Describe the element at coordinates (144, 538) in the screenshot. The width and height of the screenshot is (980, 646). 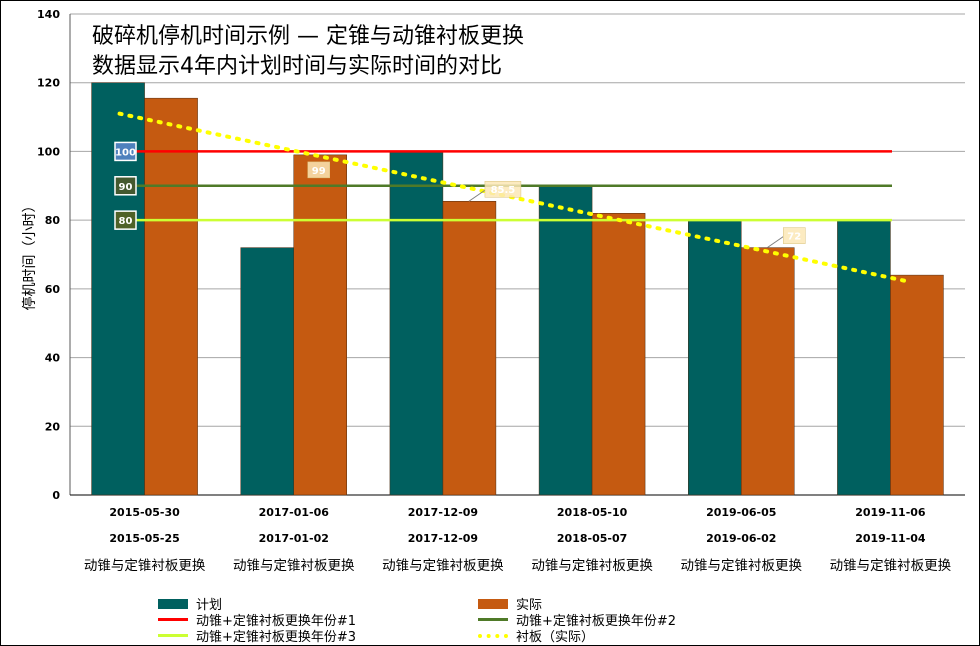
I see `x-tick-actual-date: 2015-05-25` at that location.